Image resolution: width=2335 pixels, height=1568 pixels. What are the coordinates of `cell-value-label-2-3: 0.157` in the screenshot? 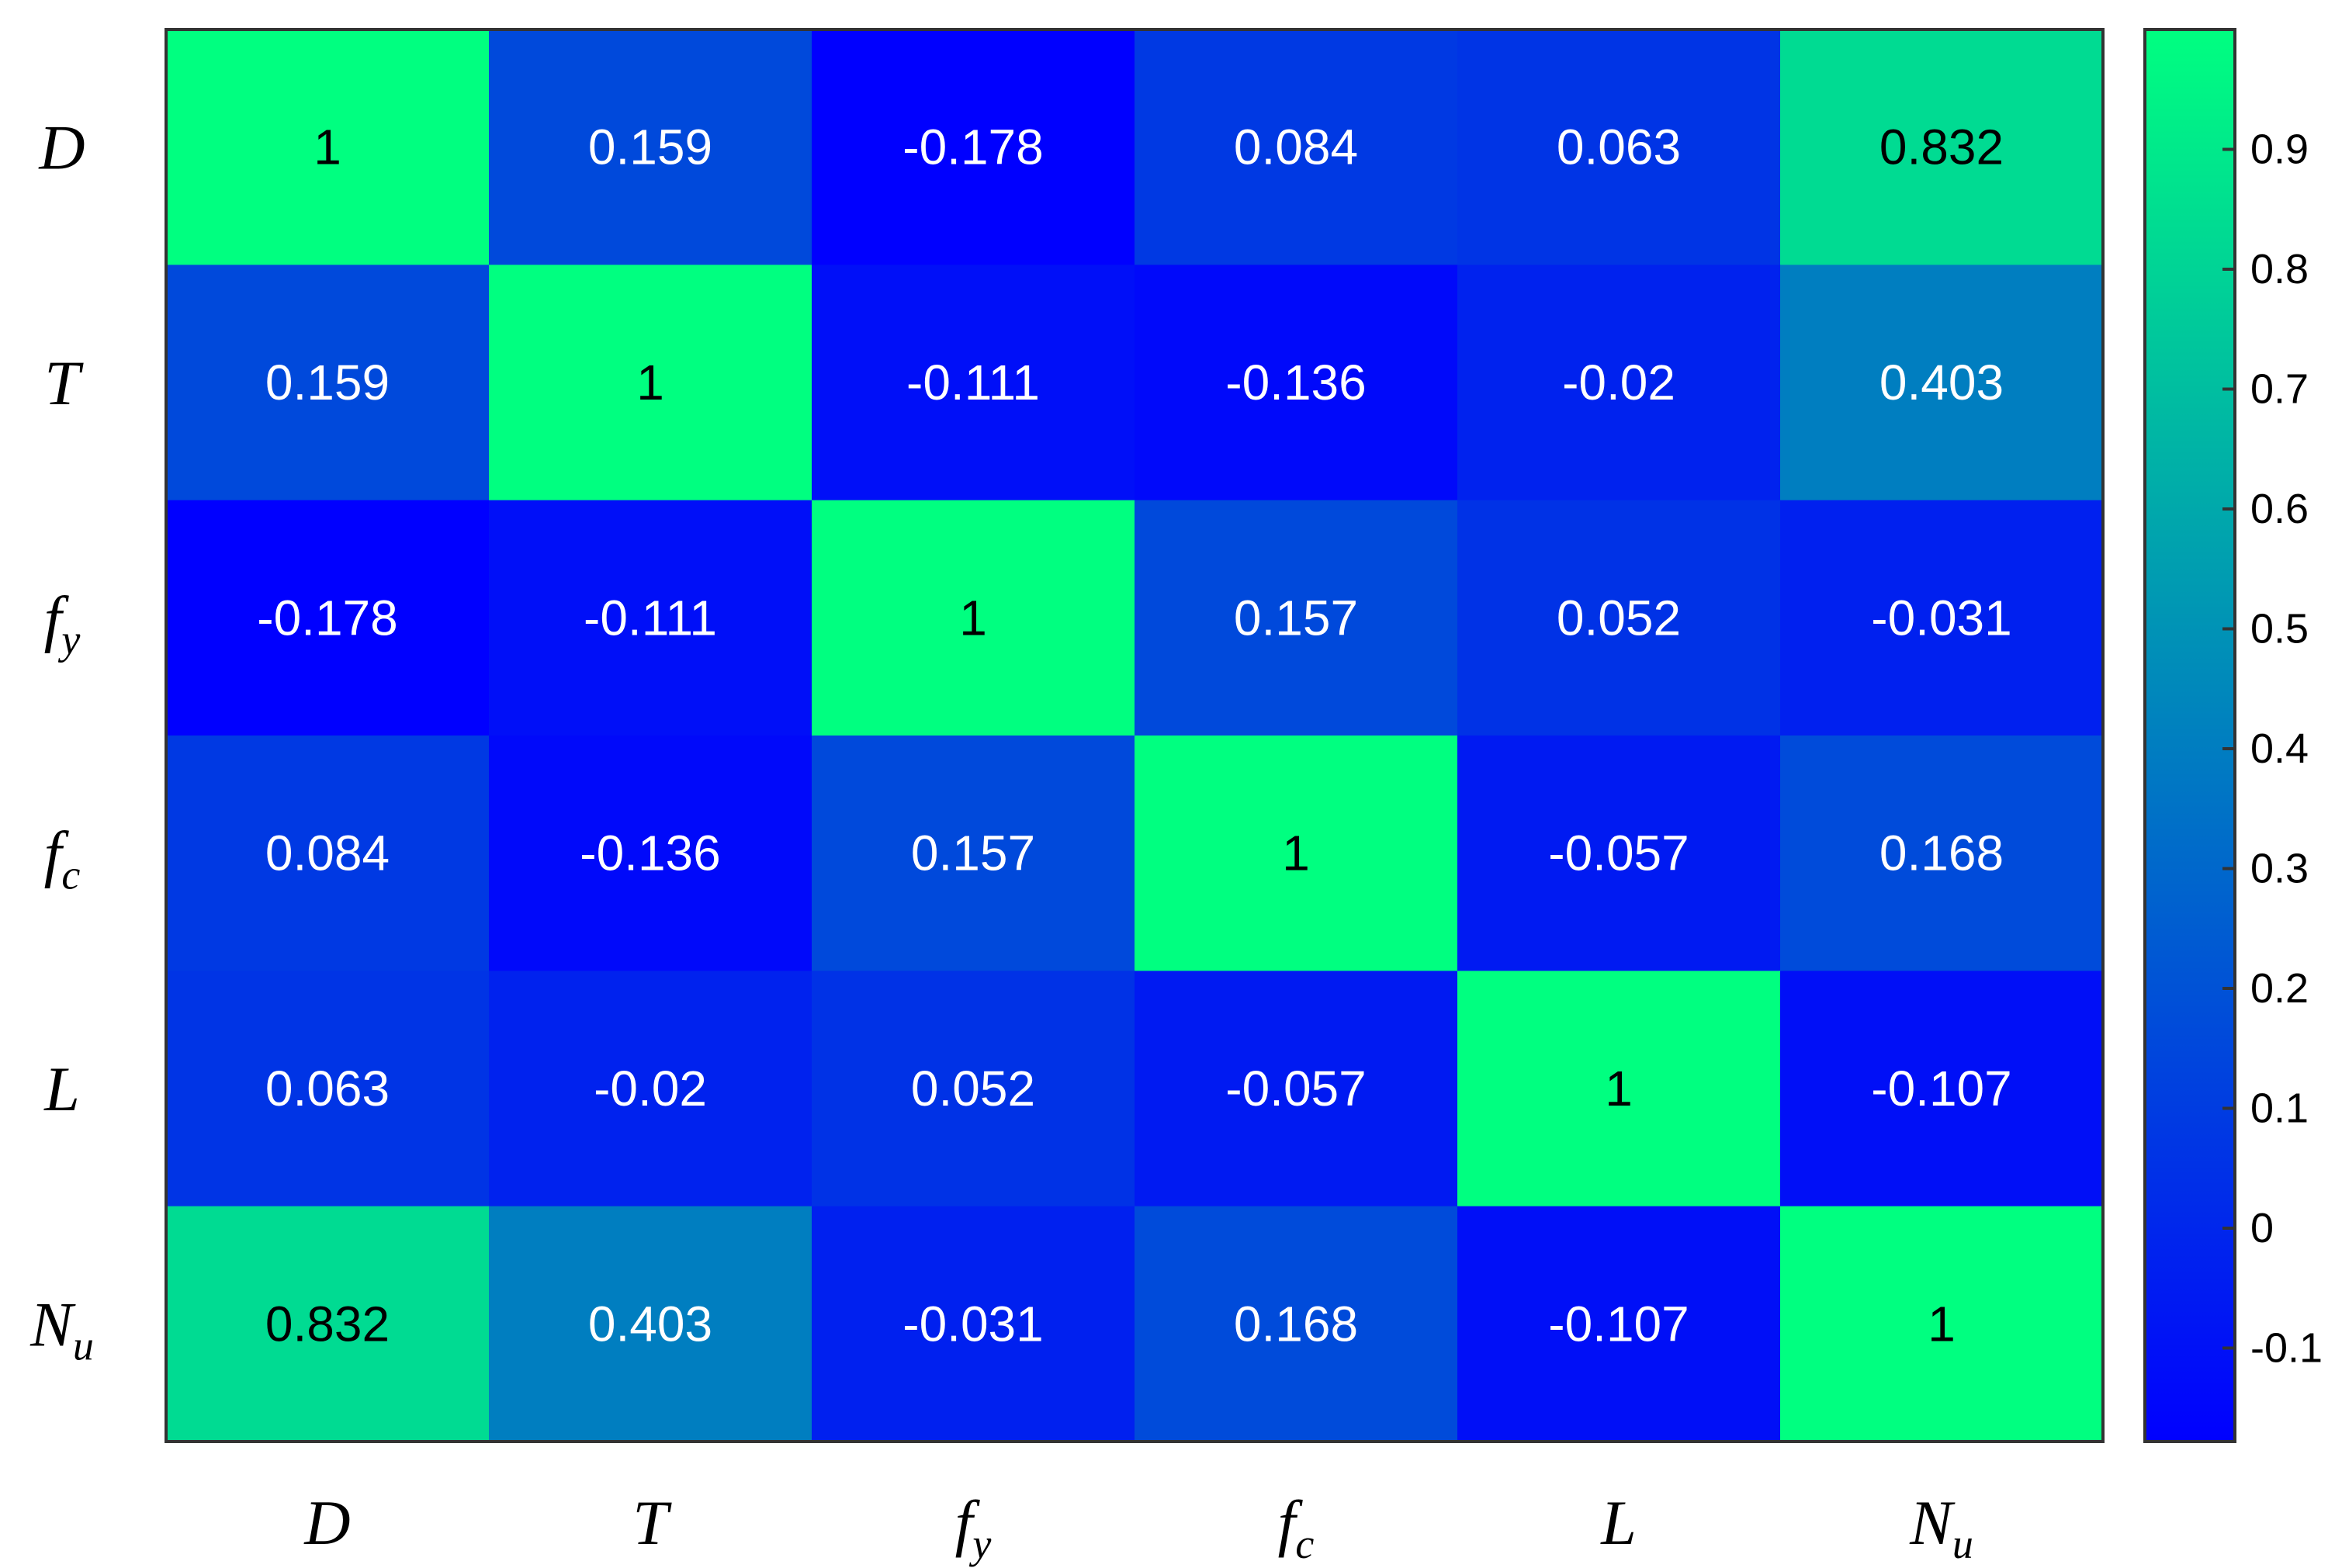 It's located at (1296, 618).